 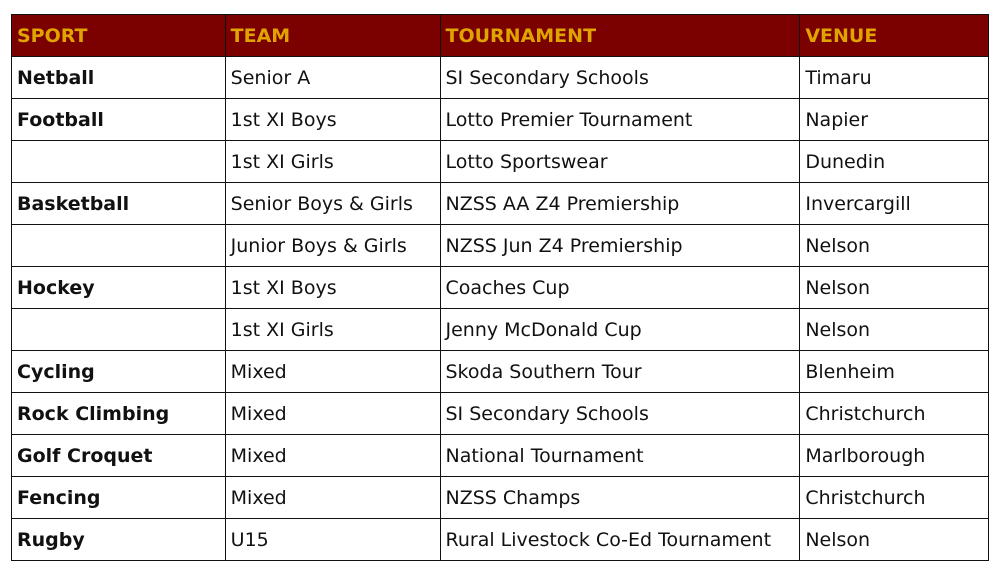 I want to click on table-row: Hockey 1st XI Boys Coaches Cup Nelson, so click(x=500, y=287).